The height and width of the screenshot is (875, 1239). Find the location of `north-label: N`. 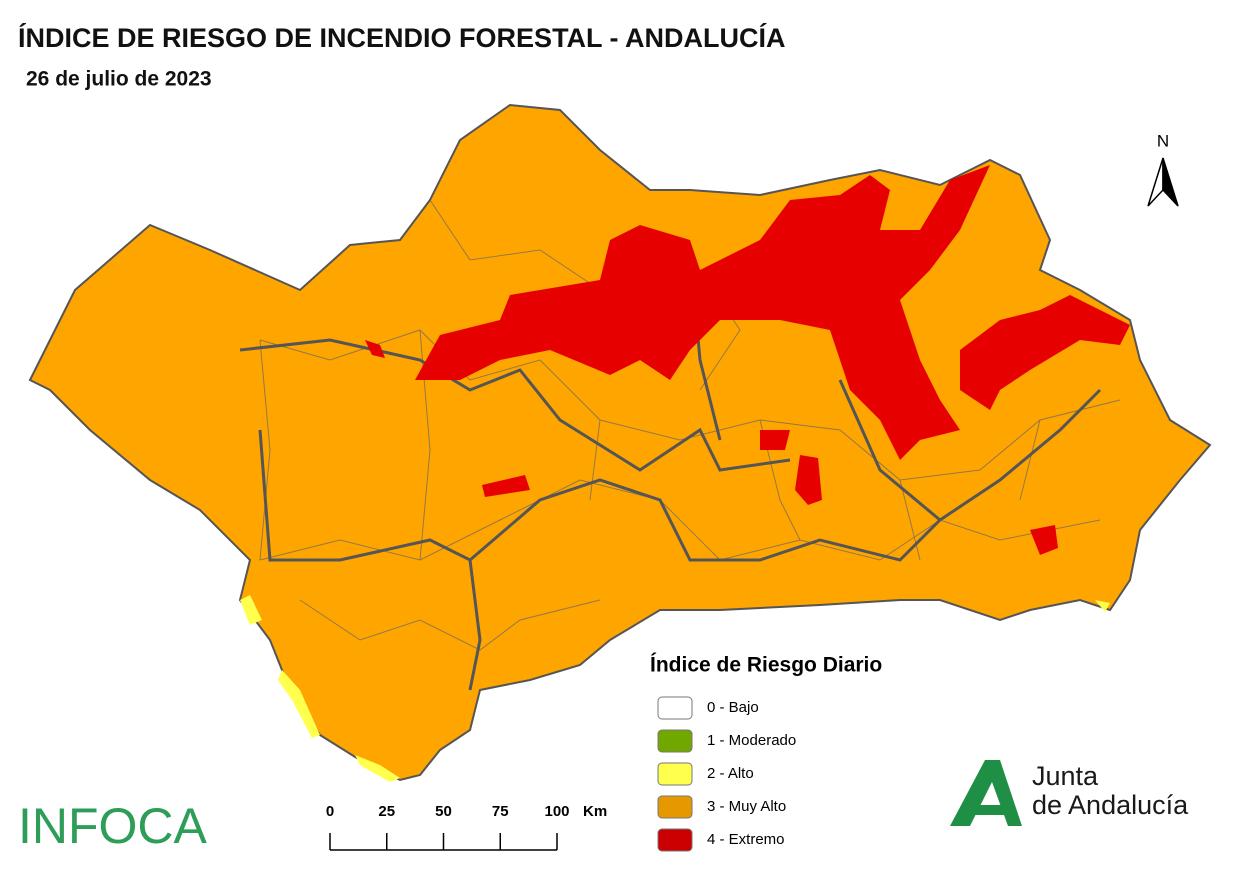

north-label: N is located at coordinates (1163, 140).